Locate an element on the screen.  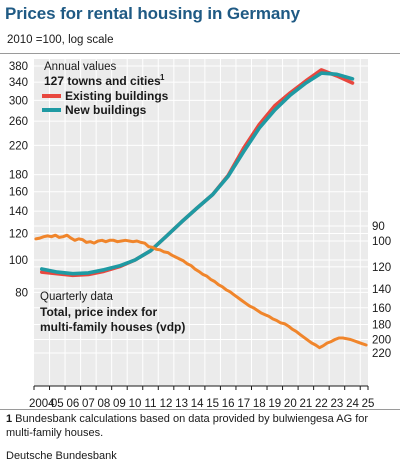
x-axis-tick-label: 23 is located at coordinates (337, 404).